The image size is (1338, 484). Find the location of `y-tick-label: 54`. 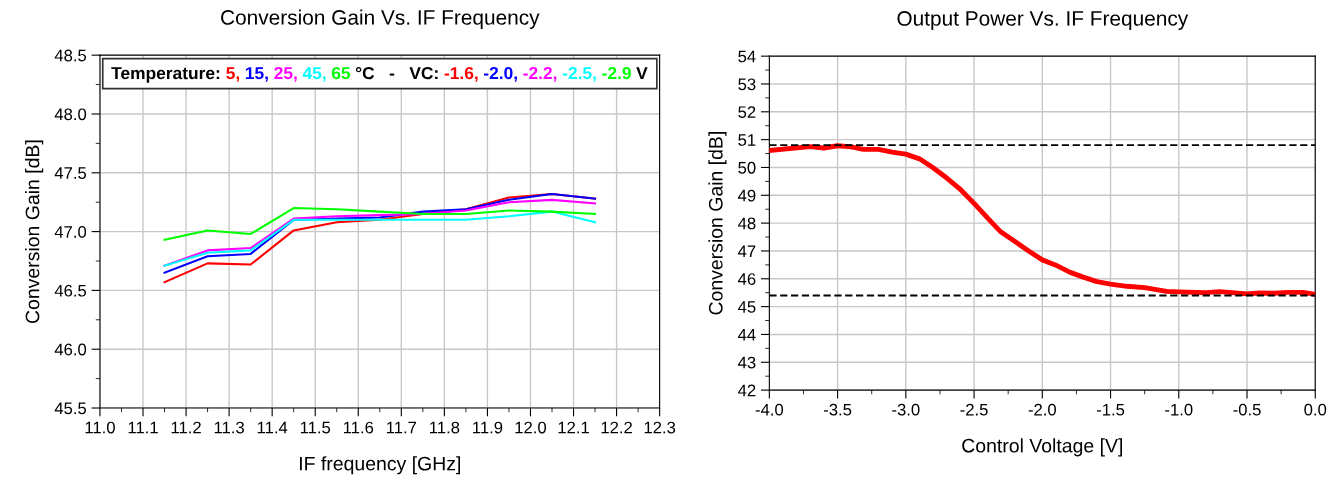

y-tick-label: 54 is located at coordinates (747, 56).